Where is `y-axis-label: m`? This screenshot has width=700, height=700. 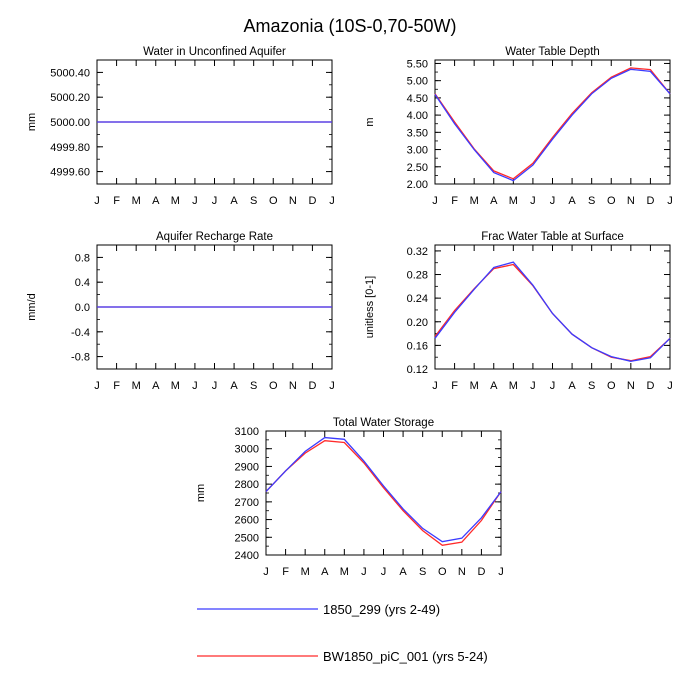
y-axis-label: m is located at coordinates (370, 121).